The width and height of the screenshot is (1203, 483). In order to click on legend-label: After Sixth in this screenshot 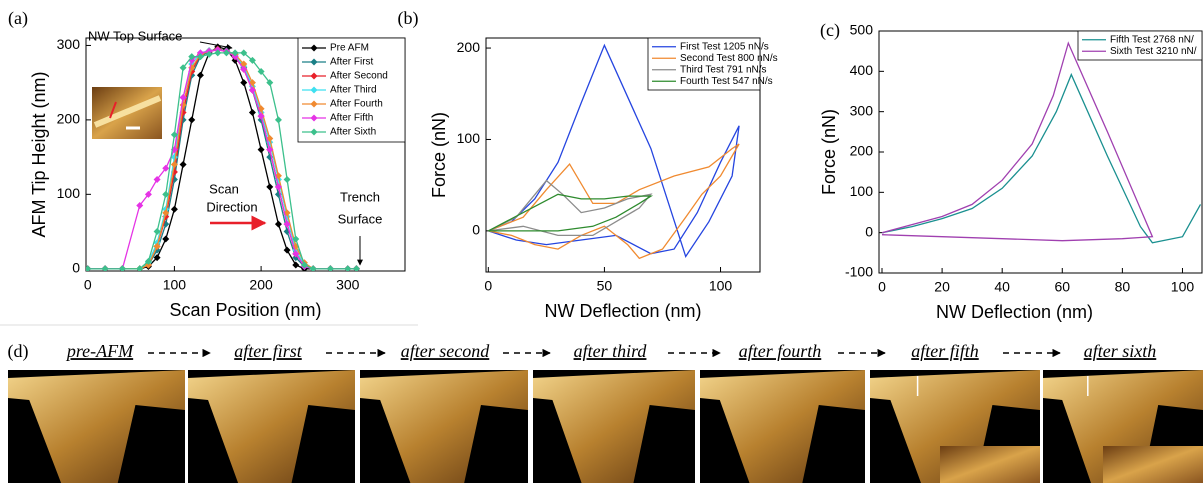, I will do `click(353, 132)`.